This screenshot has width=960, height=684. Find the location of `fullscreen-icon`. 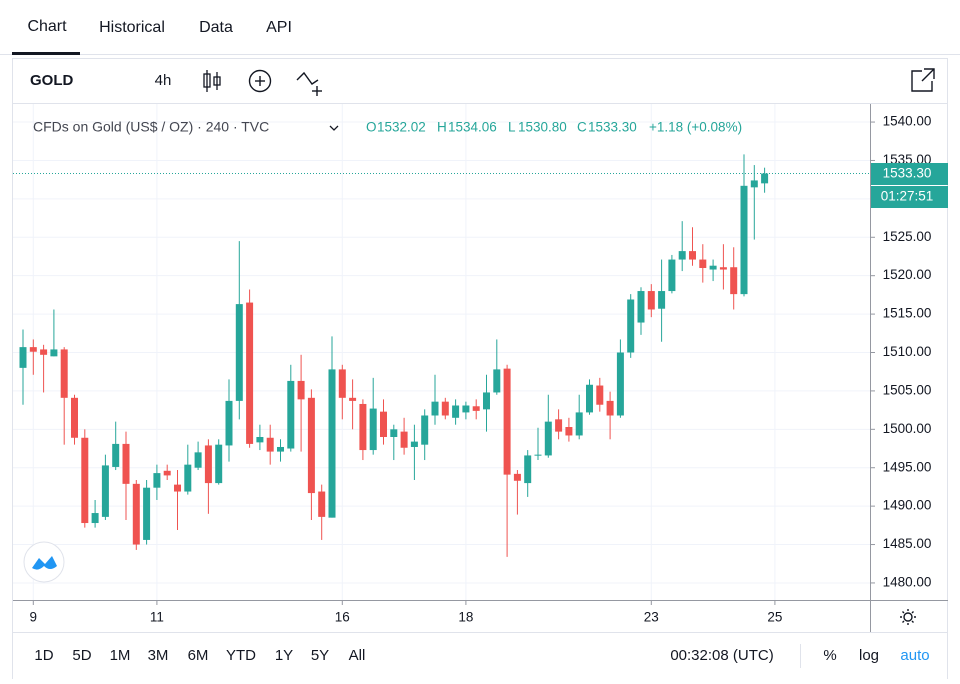

fullscreen-icon is located at coordinates (923, 80).